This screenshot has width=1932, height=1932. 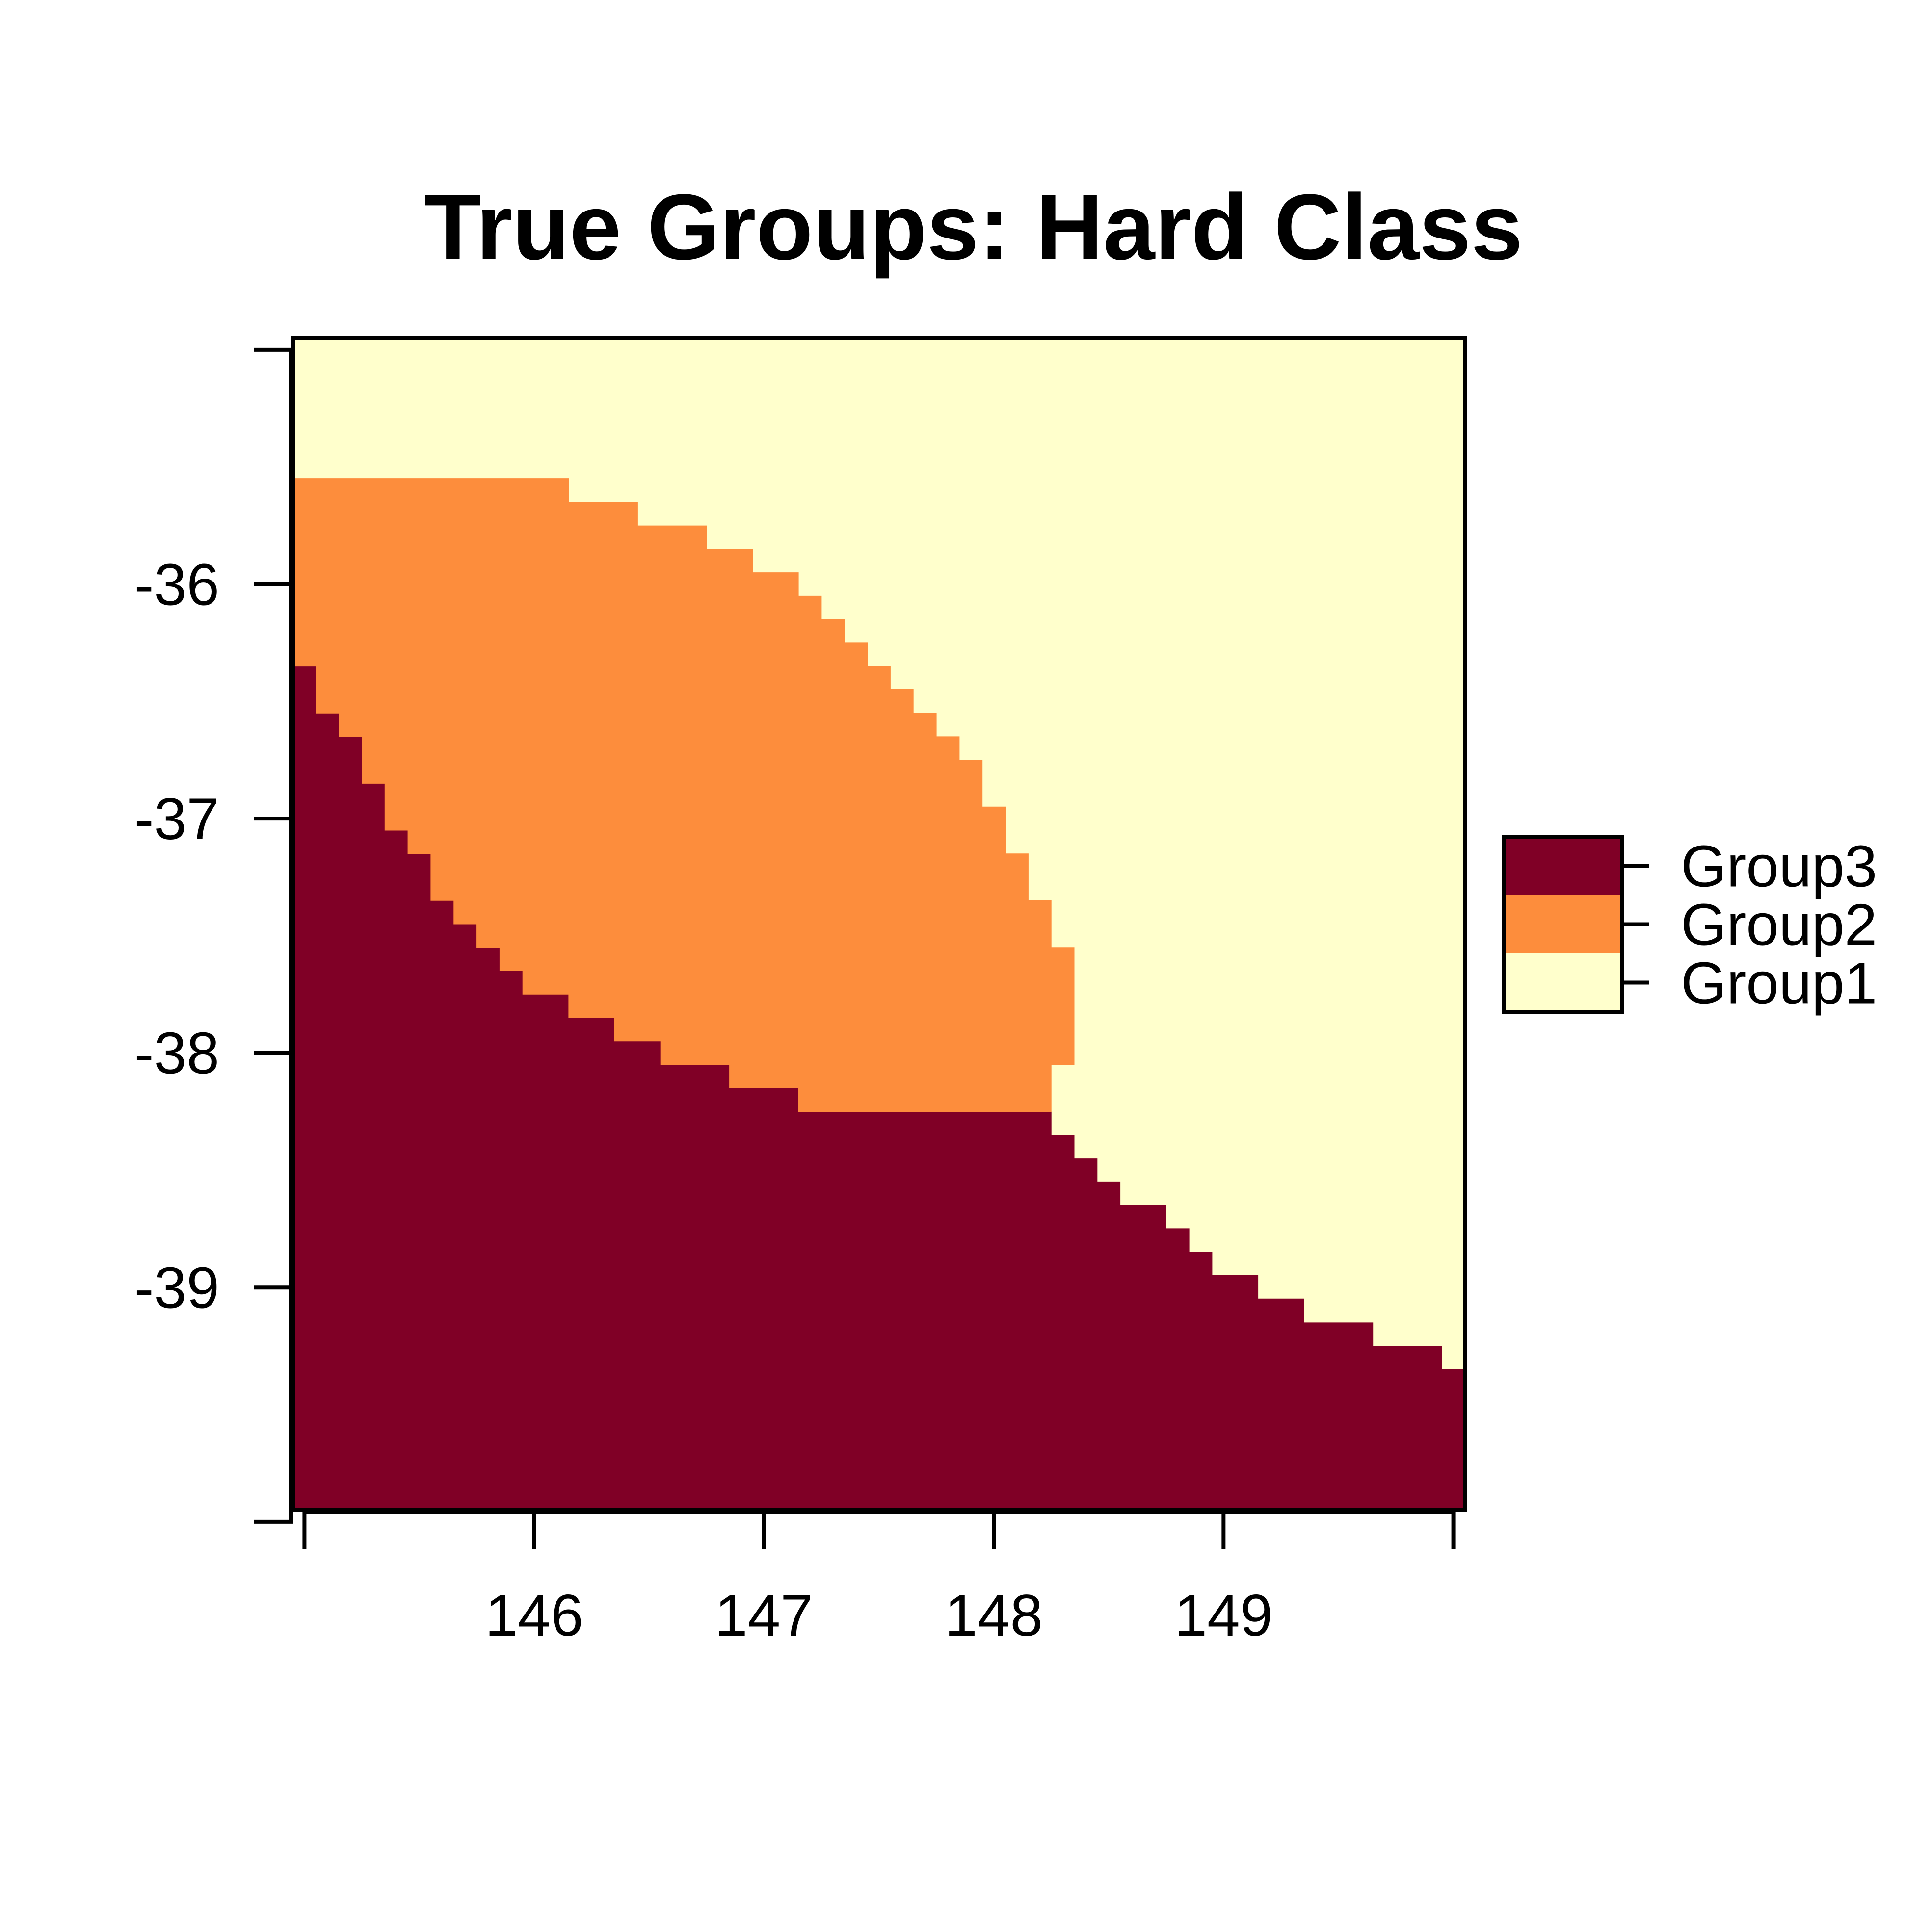 What do you see at coordinates (1563, 866) in the screenshot?
I see `legend-swatch-group3` at bounding box center [1563, 866].